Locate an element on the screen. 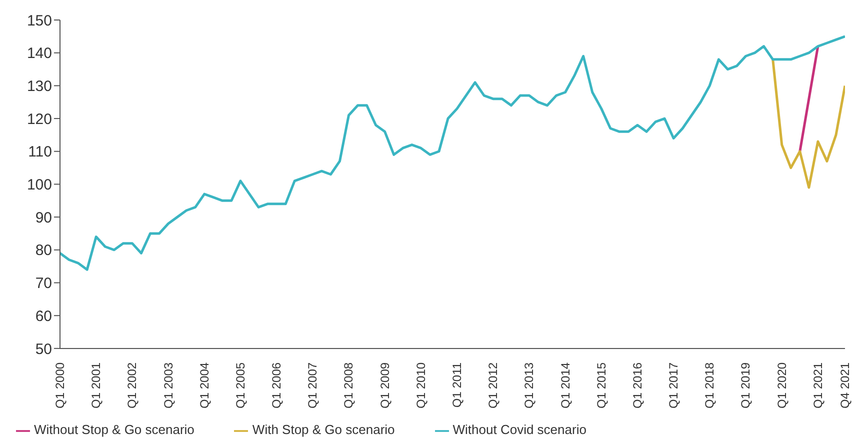 This screenshot has height=443, width=855. x-tick-label: Q1 2010 is located at coordinates (421, 385).